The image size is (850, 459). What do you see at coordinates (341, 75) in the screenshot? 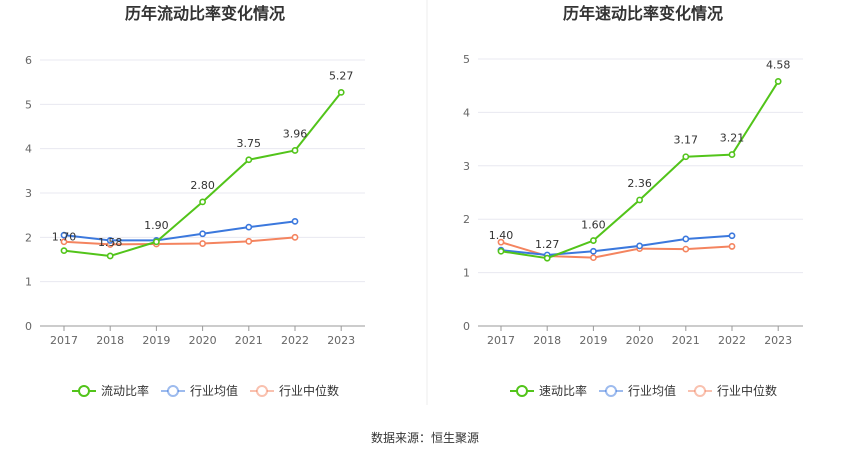
I see `data-label: 5.27` at bounding box center [341, 75].